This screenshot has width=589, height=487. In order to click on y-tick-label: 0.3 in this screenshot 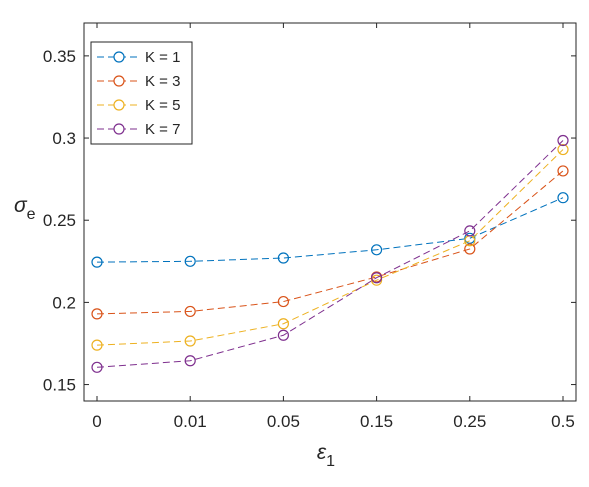, I will do `click(64, 138)`.